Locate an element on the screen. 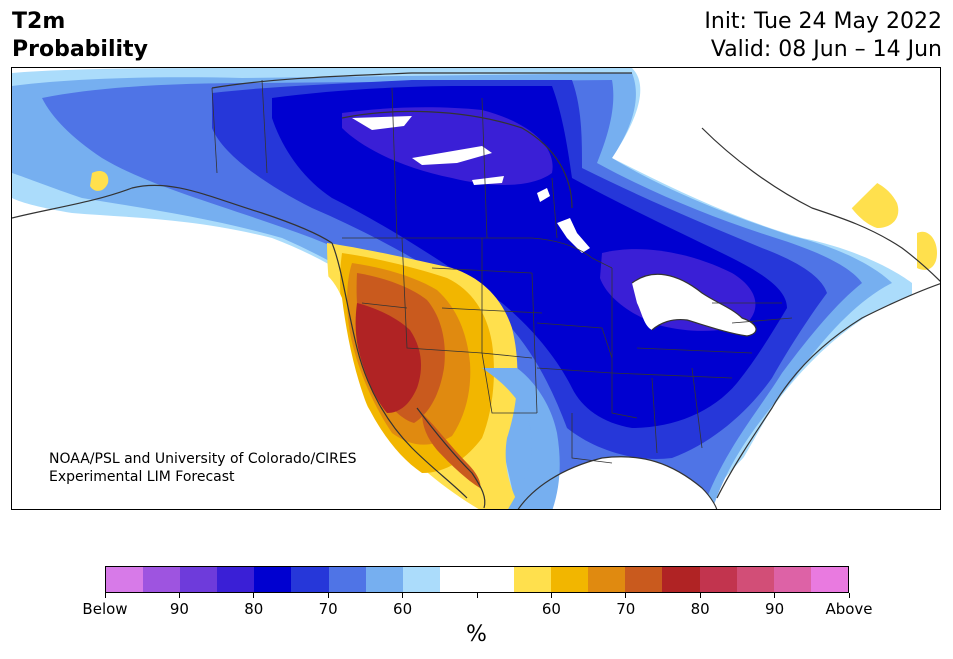 The height and width of the screenshot is (659, 953). title-line-variable: T2m is located at coordinates (39, 21).